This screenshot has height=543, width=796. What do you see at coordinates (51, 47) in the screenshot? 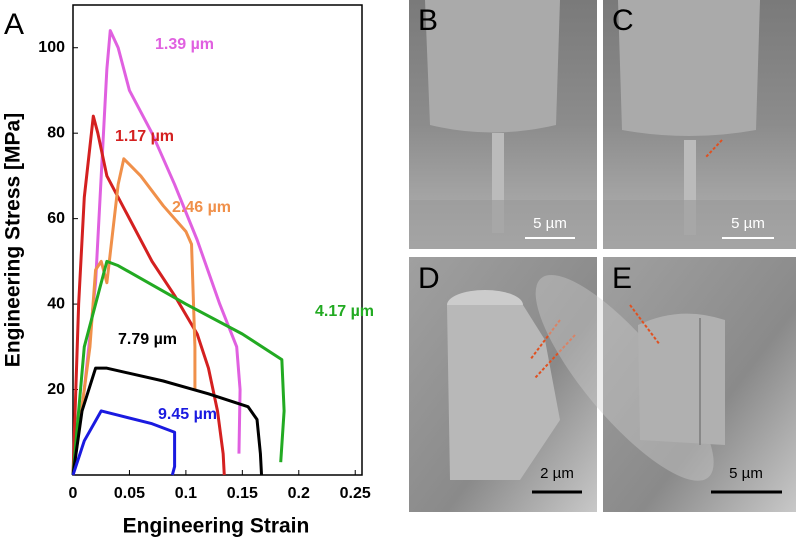
I see `y-tick-label: 100` at bounding box center [51, 47].